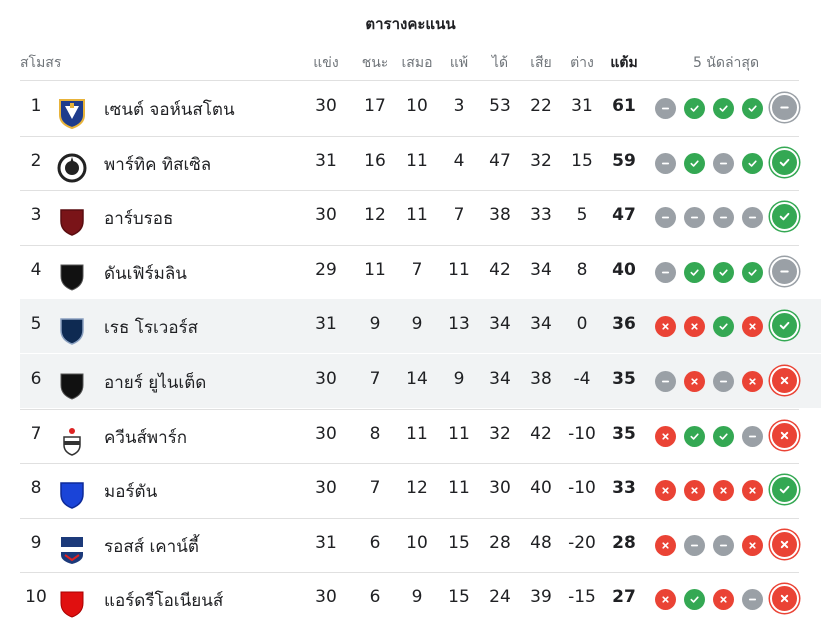 This screenshot has height=640, width=821. Describe the element at coordinates (582, 488) in the screenshot. I see `row-goal-difference: -10` at that location.